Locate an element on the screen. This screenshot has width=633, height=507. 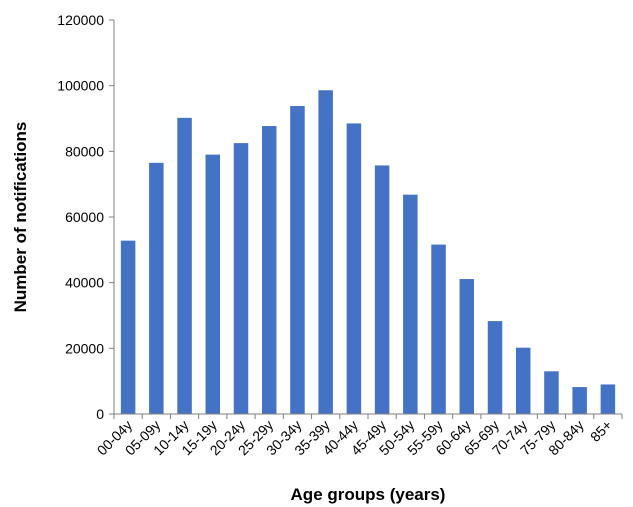
bar-35-39y is located at coordinates (325, 252).